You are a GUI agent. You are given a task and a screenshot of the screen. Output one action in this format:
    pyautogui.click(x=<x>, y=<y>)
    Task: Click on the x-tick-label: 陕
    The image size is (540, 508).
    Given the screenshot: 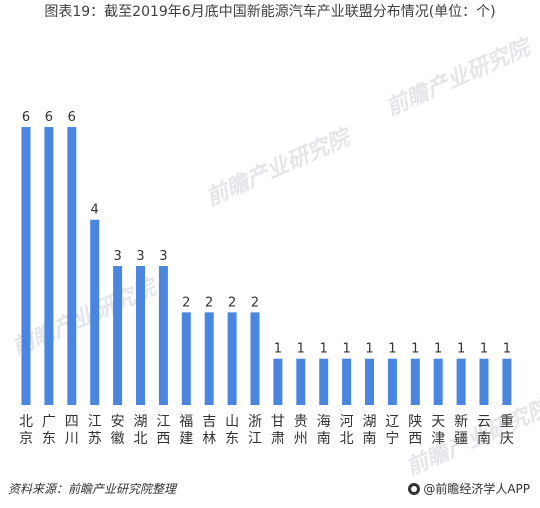 What is the action you would take?
    pyautogui.click(x=415, y=422)
    